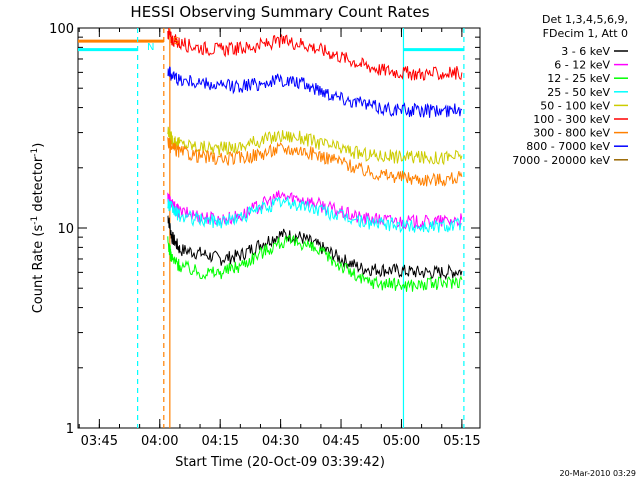 Image resolution: width=640 pixels, height=480 pixels. I want to click on legend-entry-label: 25 - 50 keV, so click(578, 92).